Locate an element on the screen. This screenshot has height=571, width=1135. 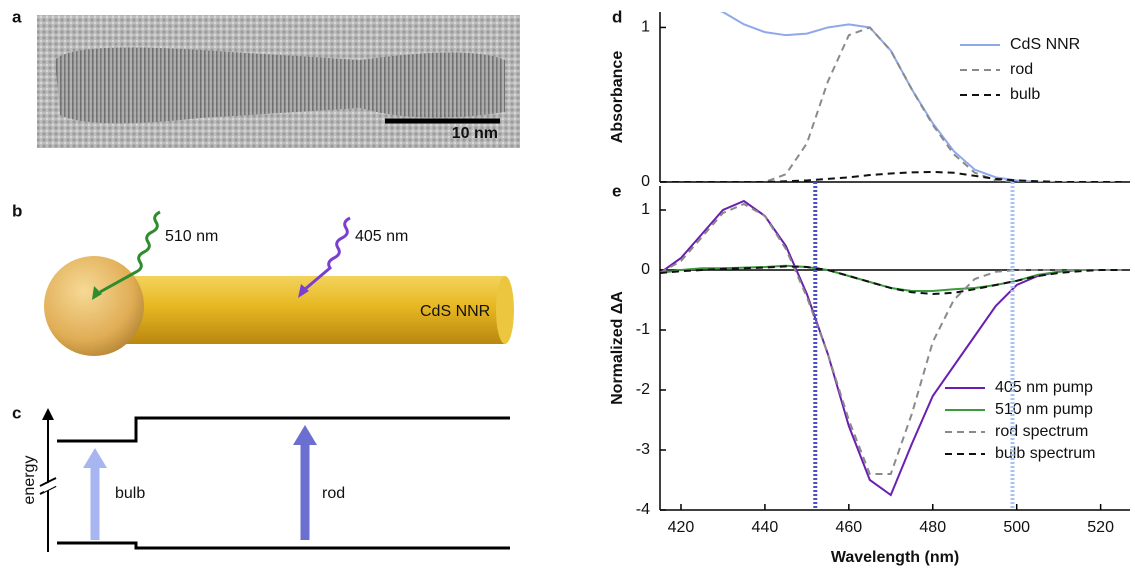
arrow-label: rod is located at coordinates (333, 493).